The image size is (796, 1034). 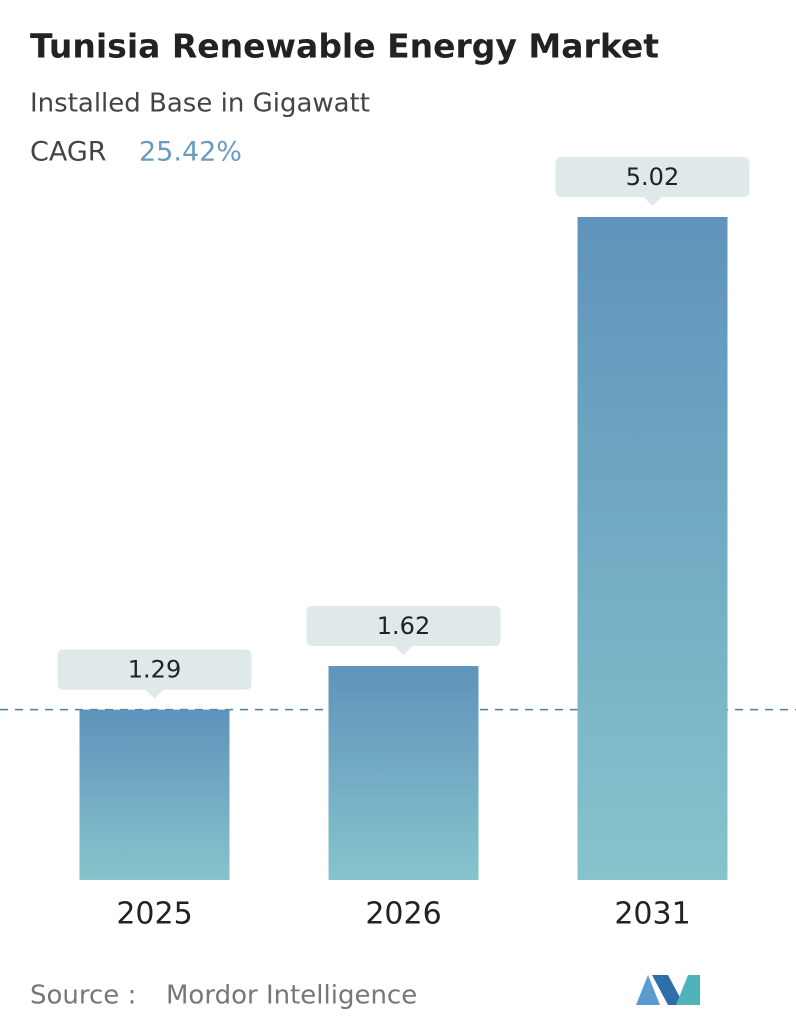 I want to click on source-label: Source :, so click(x=83, y=996).